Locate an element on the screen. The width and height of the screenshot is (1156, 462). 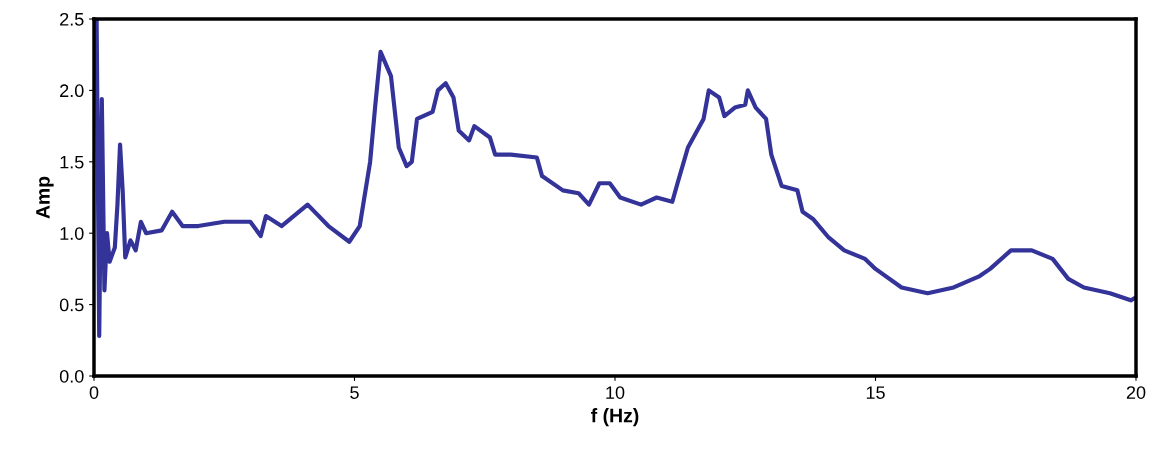
x-tick-label: 5 is located at coordinates (354, 392).